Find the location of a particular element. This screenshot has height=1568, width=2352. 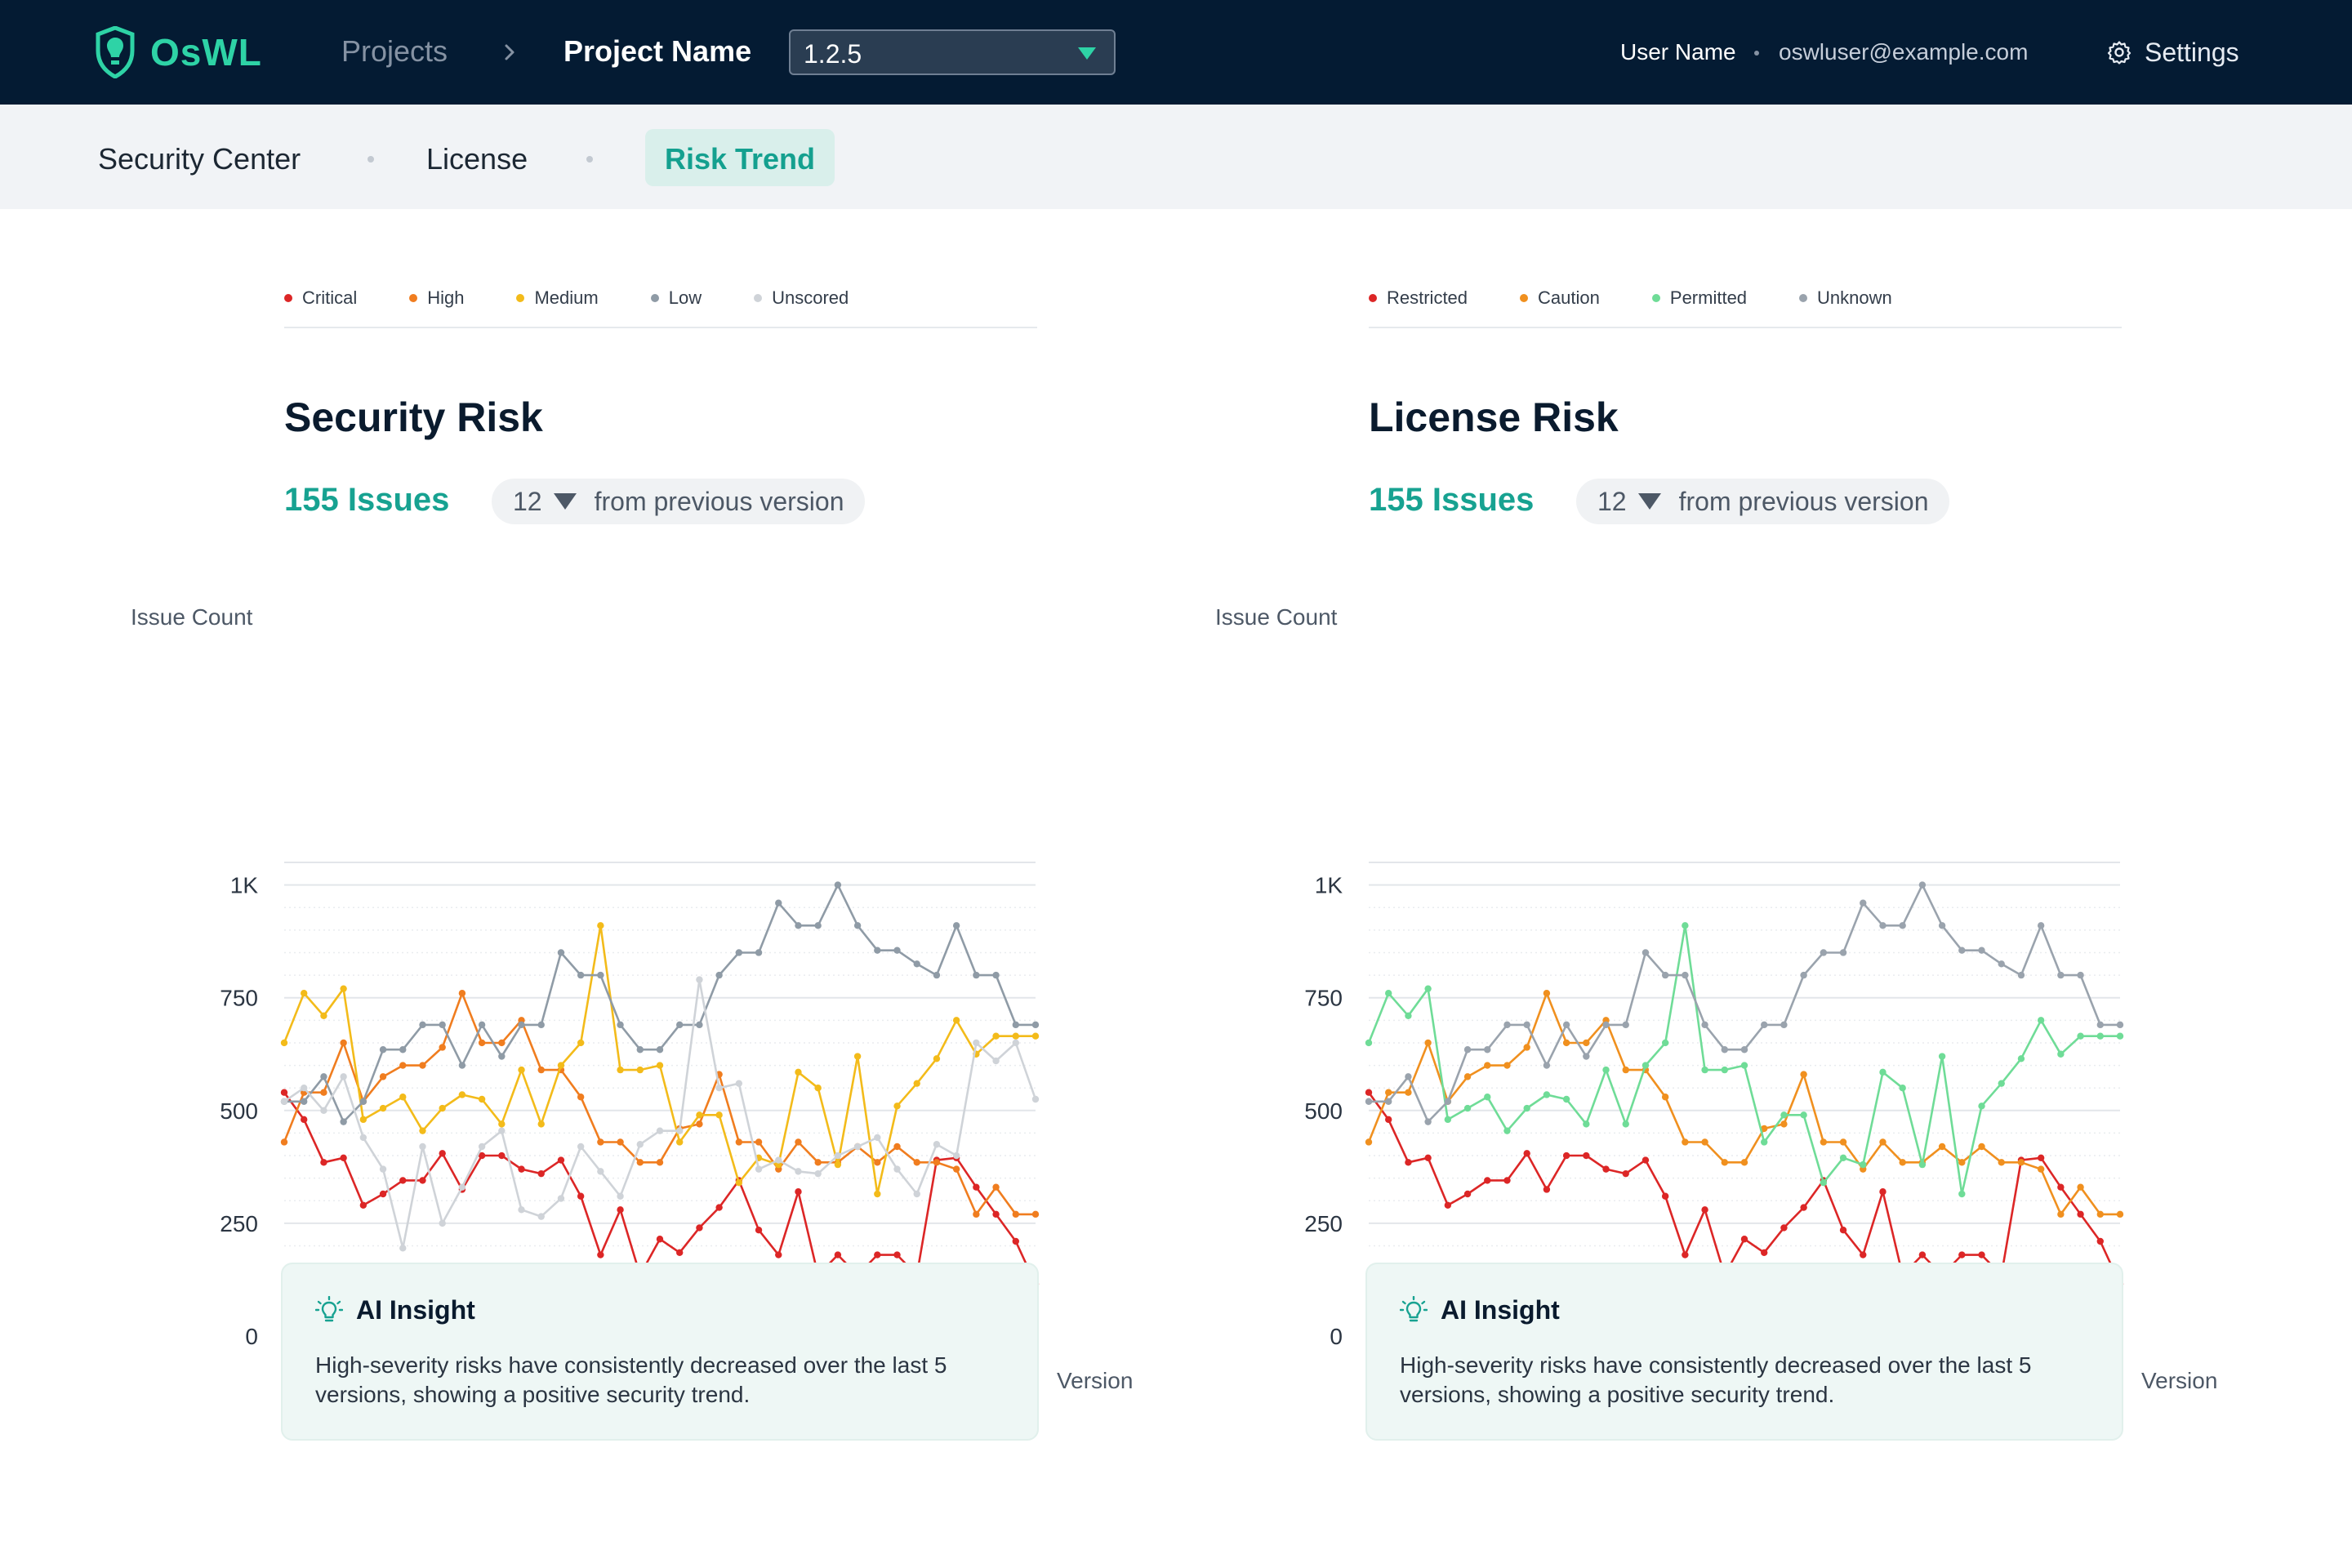

legend-item-high: High is located at coordinates (436, 307).